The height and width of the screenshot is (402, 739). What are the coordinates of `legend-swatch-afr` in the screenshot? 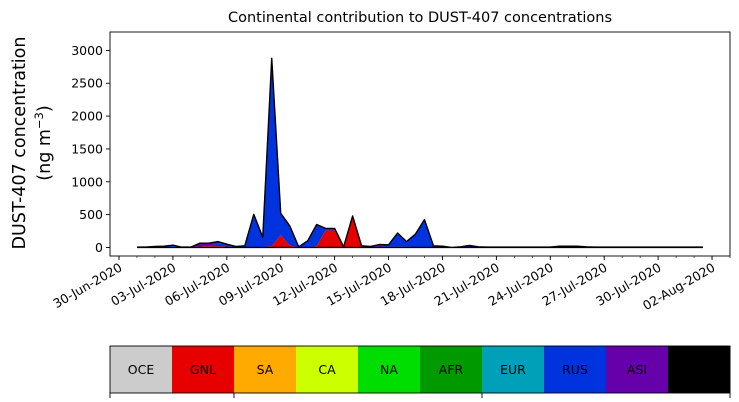 It's located at (451, 369).